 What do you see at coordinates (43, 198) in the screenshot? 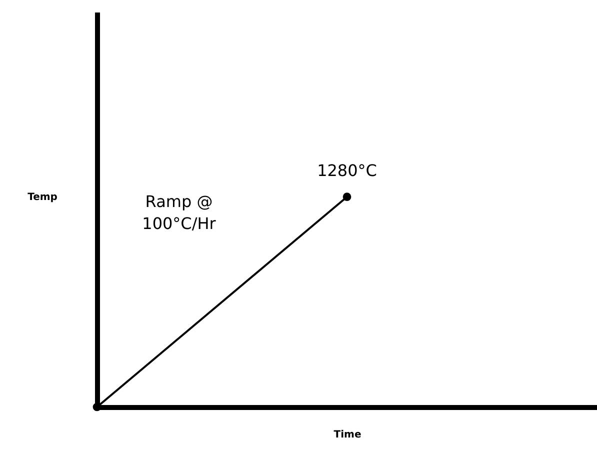
I see `y-axis-title: Temp` at bounding box center [43, 198].